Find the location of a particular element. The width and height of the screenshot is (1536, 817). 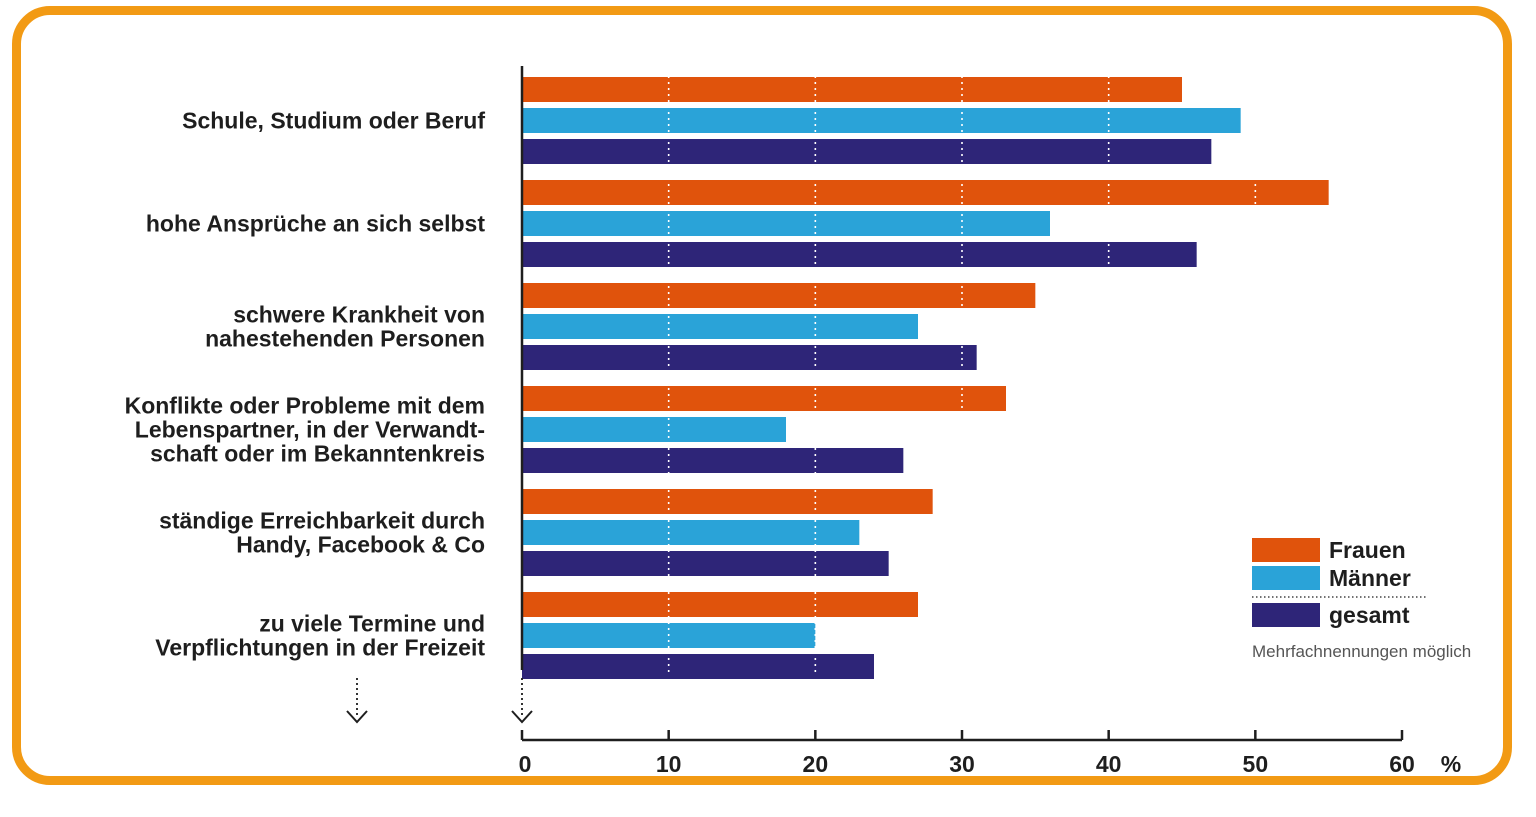

category-label: schwere Krankheit von is located at coordinates (359, 315).